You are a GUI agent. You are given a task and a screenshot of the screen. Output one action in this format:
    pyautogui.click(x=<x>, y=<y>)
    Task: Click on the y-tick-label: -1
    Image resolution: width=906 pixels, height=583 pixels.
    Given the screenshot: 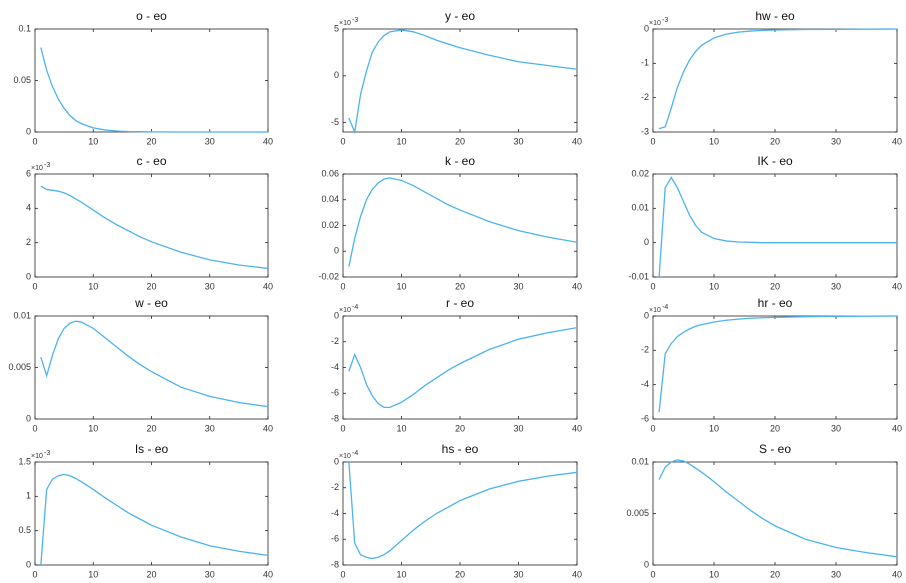 What is the action you would take?
    pyautogui.click(x=645, y=63)
    